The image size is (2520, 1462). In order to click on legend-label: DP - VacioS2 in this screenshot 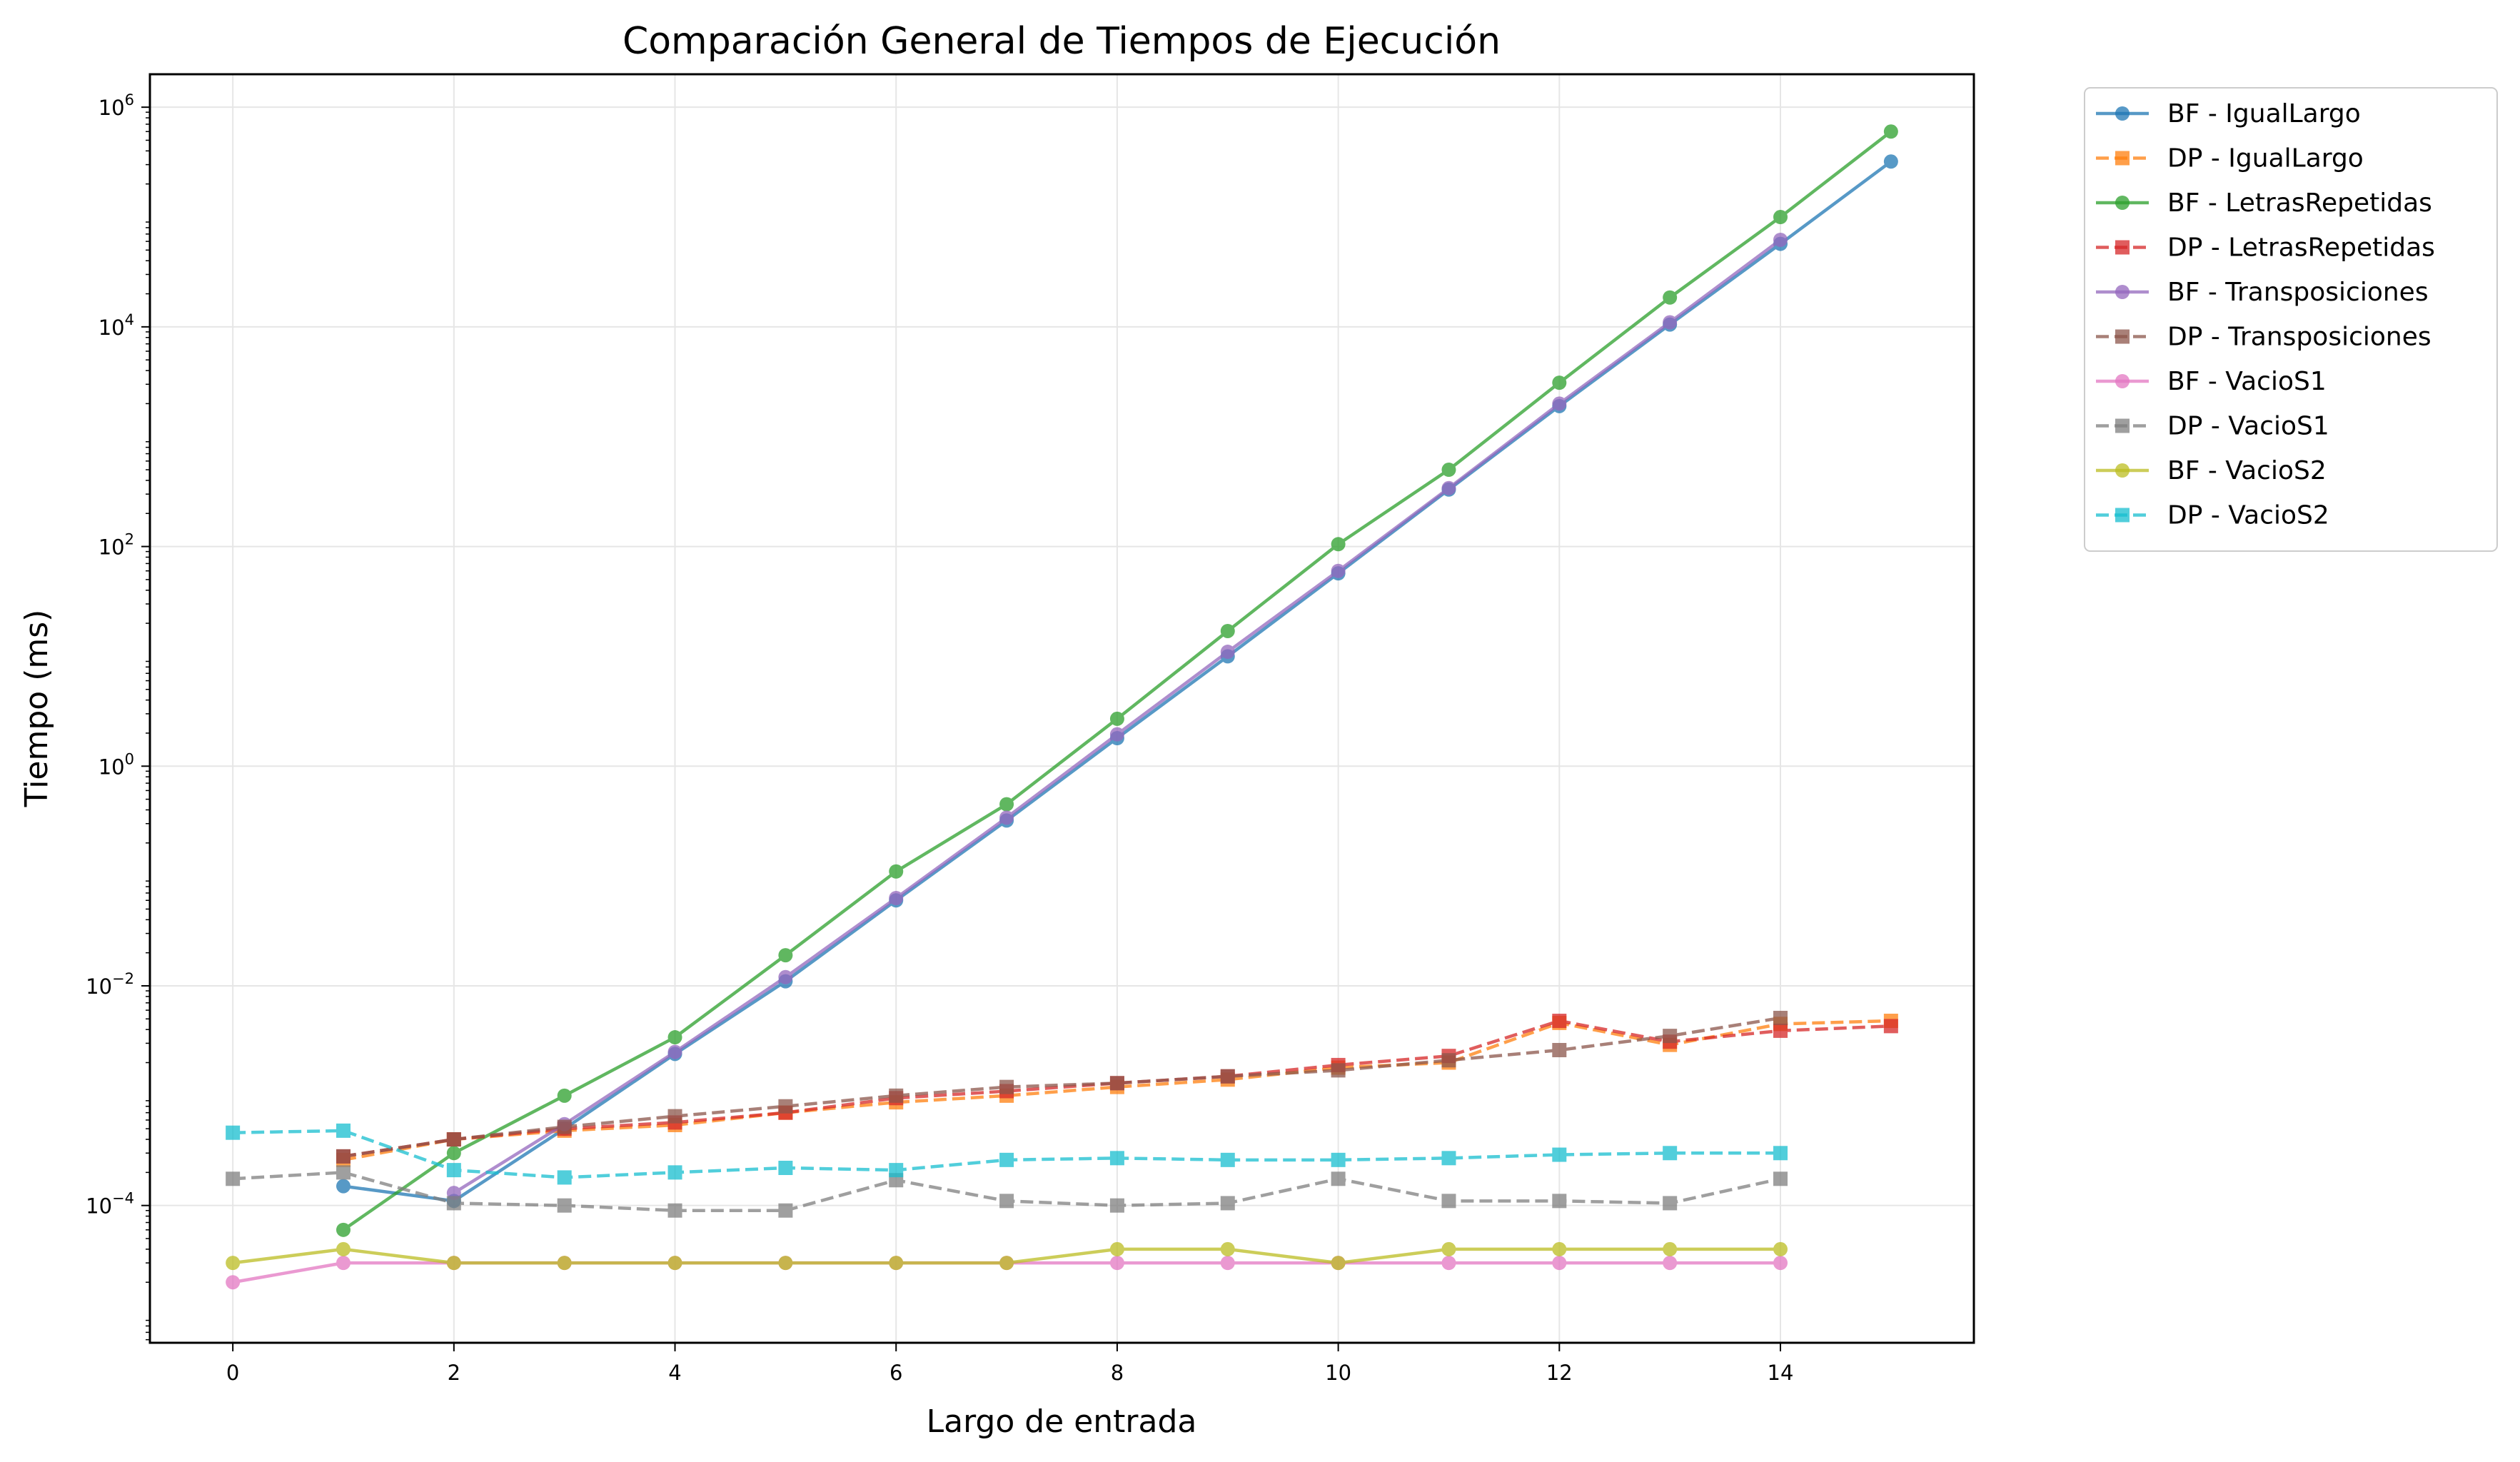, I will do `click(2248, 515)`.